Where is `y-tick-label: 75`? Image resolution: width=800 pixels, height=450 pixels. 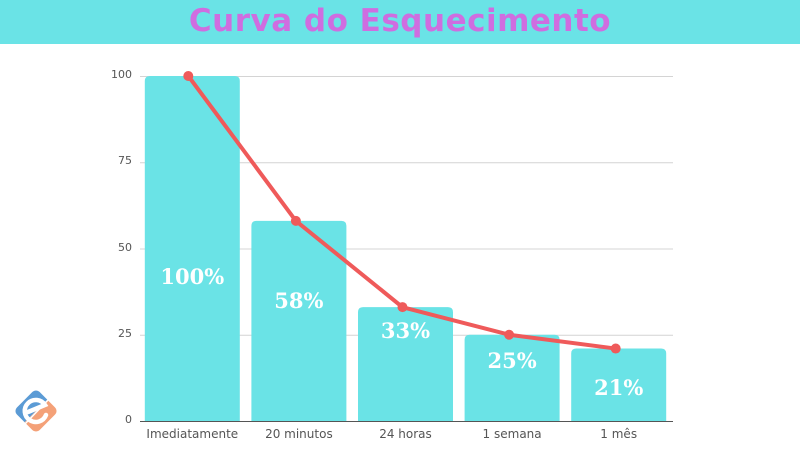 y-tick-label: 75 is located at coordinates (125, 161).